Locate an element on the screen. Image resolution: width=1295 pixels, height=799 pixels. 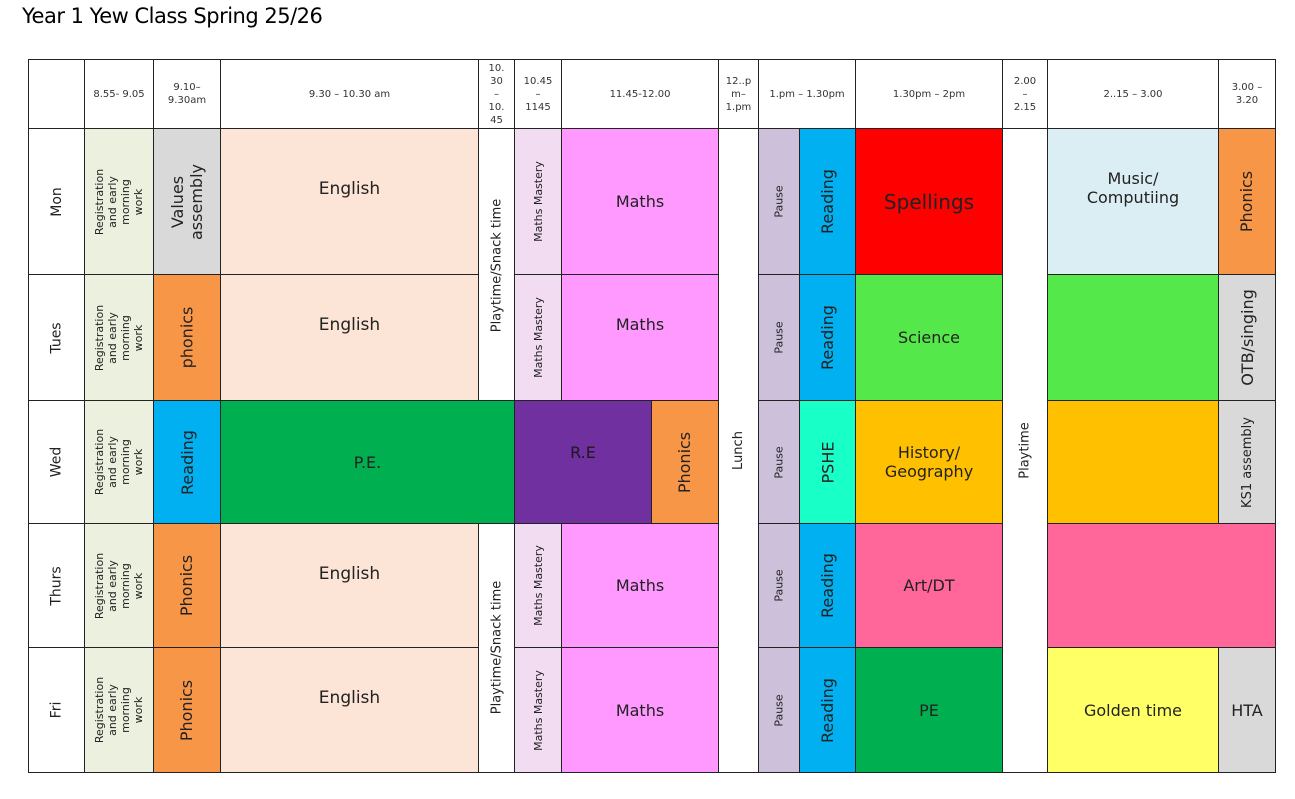
lesson-pshe: PSHE is located at coordinates (827, 462).